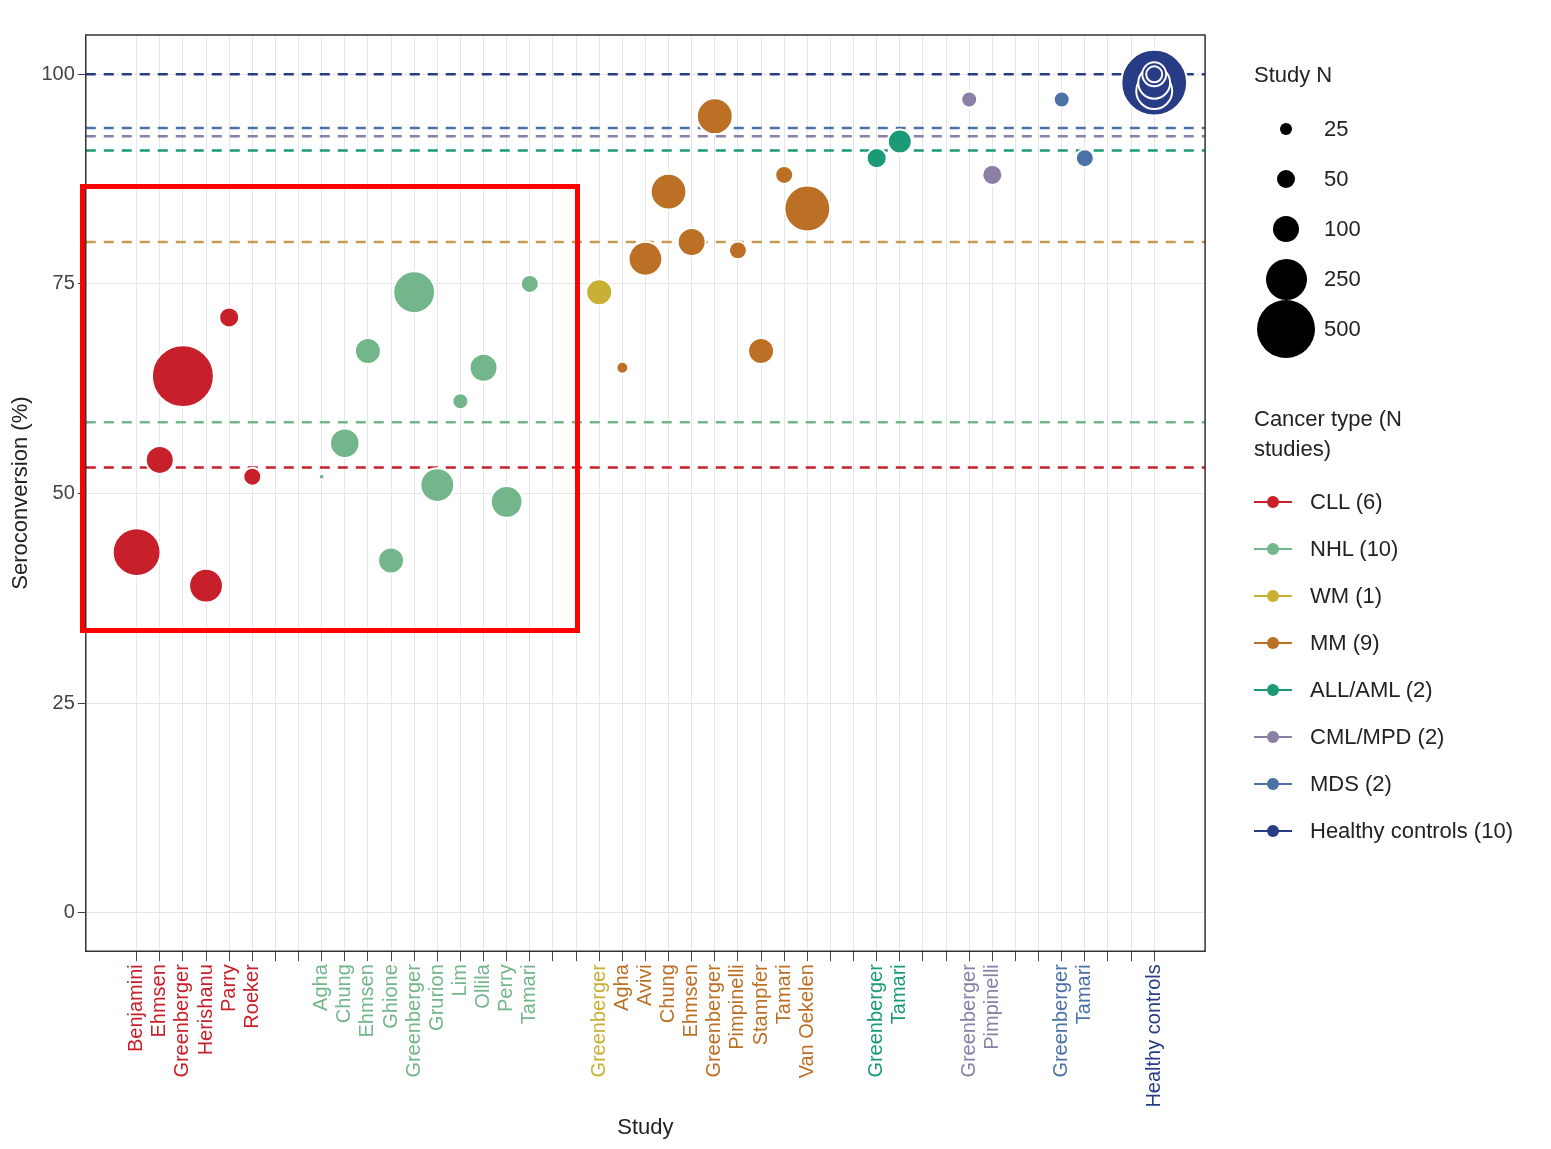  I want to click on x-axis-title: Study, so click(645, 1126).